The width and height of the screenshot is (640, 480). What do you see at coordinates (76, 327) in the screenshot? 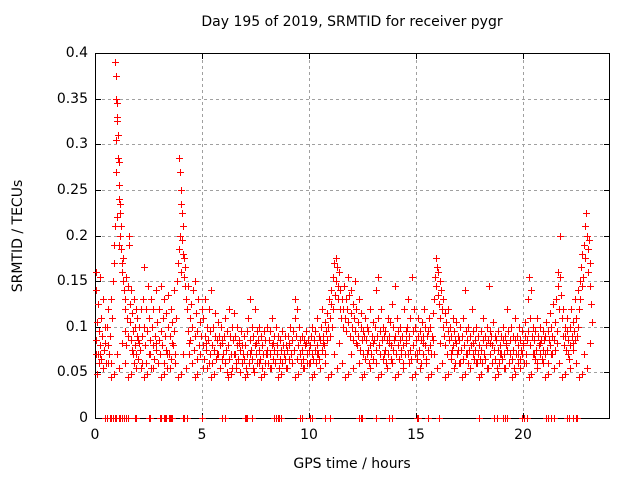
I see `y-tick-label: 0.1` at bounding box center [76, 327].